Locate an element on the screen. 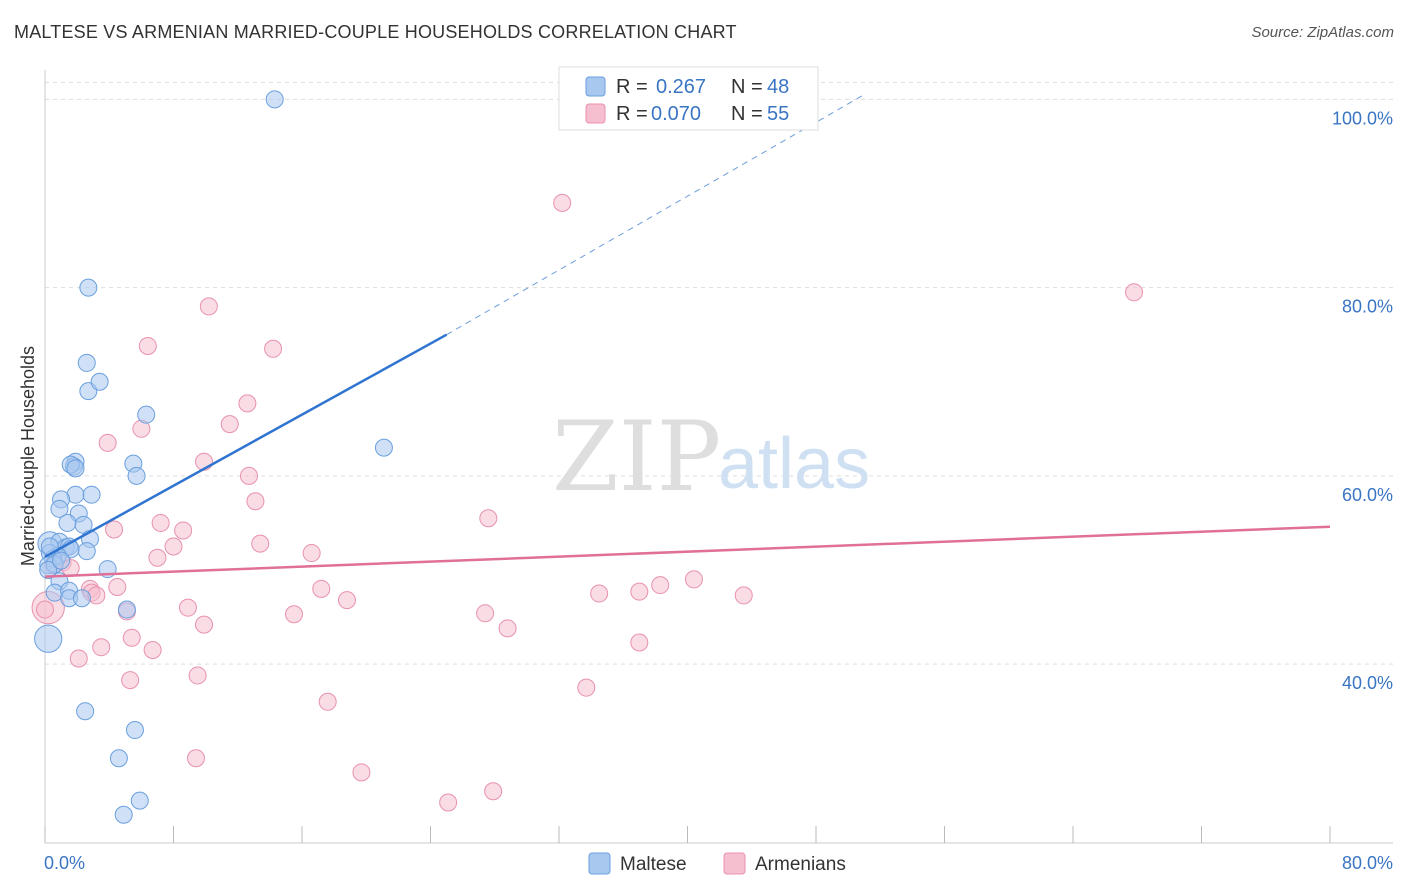  watermark-atlas: atlas is located at coordinates (794, 464).